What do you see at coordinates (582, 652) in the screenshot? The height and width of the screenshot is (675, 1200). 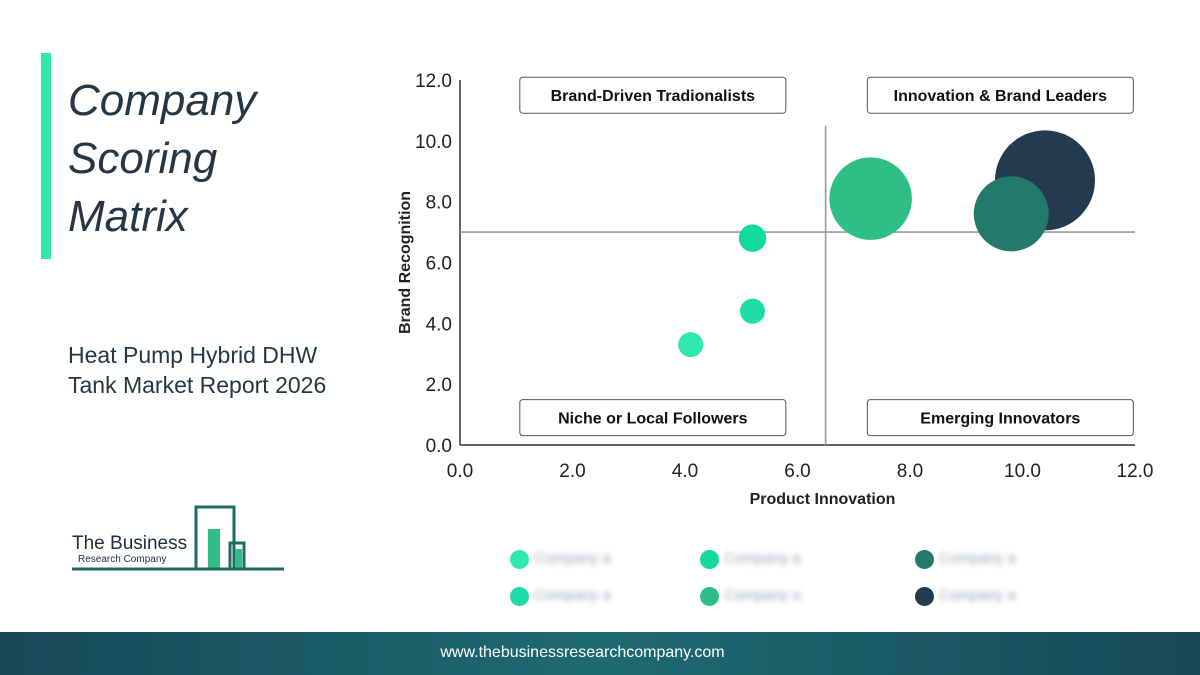 I see `footer-website-link: www.thebusinessresearchcompany.com` at bounding box center [582, 652].